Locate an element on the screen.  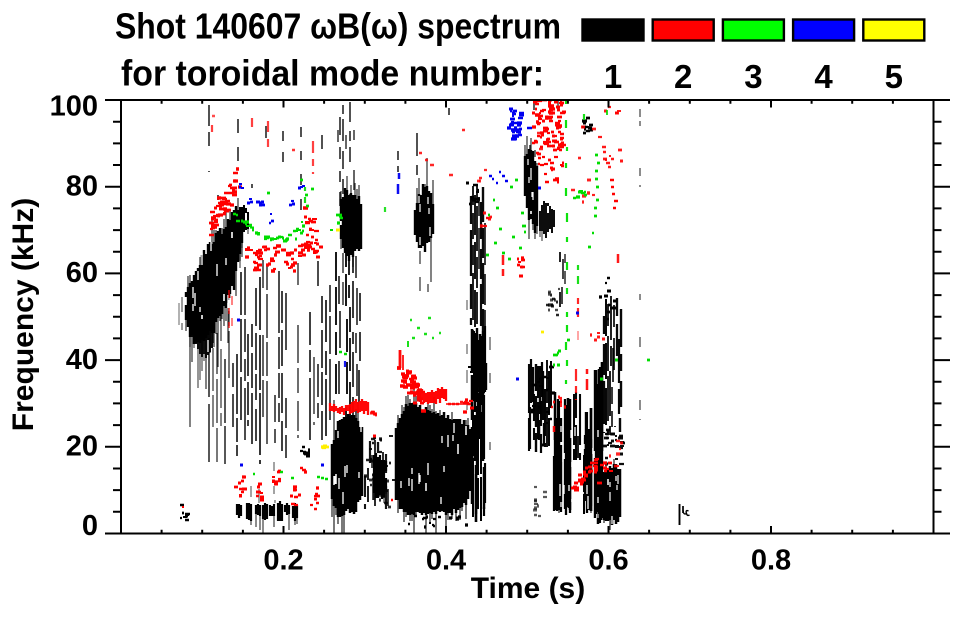
svg-text: 0 is located at coordinates (90, 526).